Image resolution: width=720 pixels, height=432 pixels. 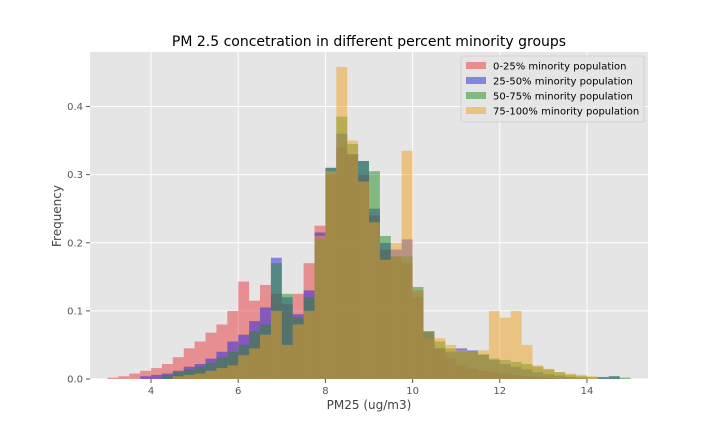 I want to click on x-tick-label: 8, so click(x=325, y=391).